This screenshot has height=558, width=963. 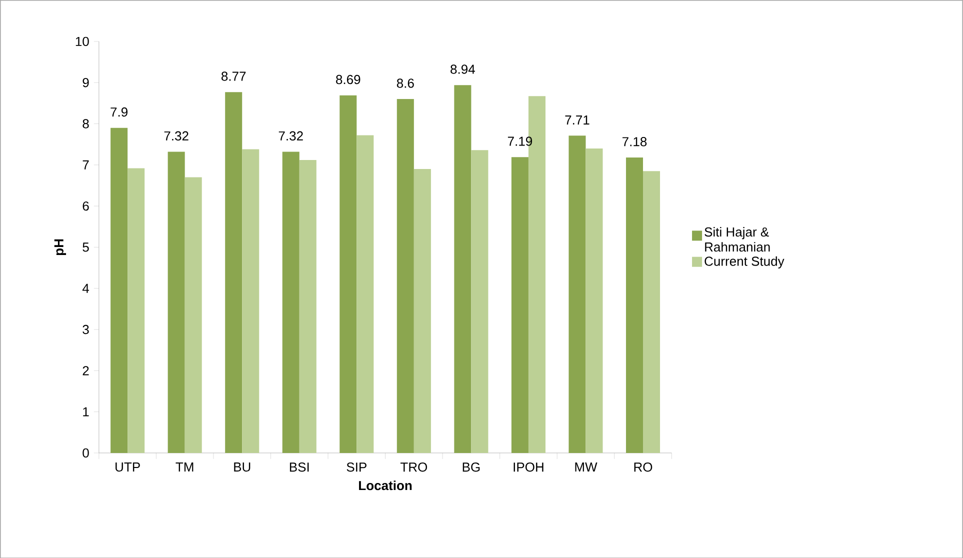 What do you see at coordinates (634, 141) in the screenshot?
I see `data-label: 7.18` at bounding box center [634, 141].